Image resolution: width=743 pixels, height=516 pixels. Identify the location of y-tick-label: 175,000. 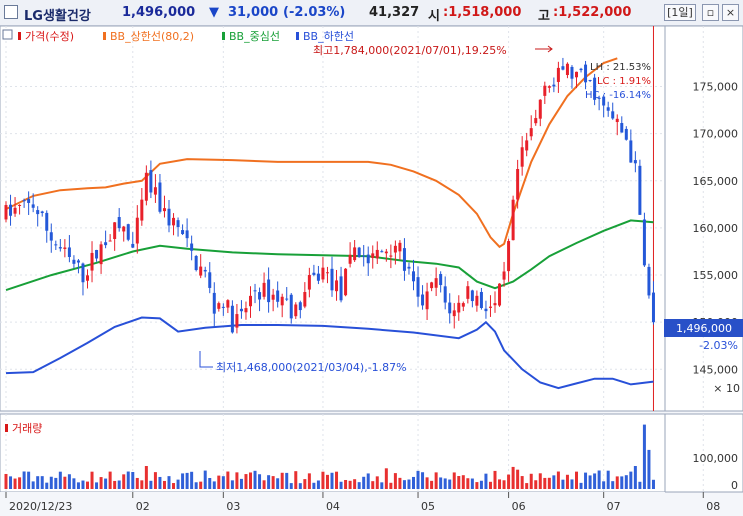
(716, 87).